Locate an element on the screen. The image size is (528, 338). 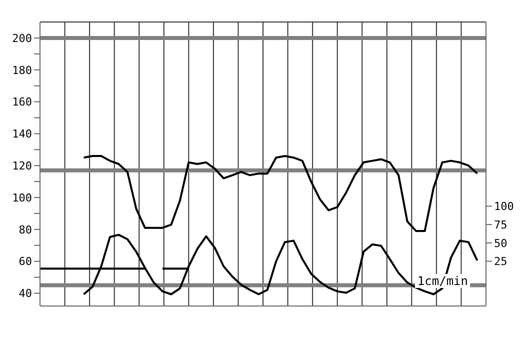
y-tick-label: 80 is located at coordinates (25, 229).